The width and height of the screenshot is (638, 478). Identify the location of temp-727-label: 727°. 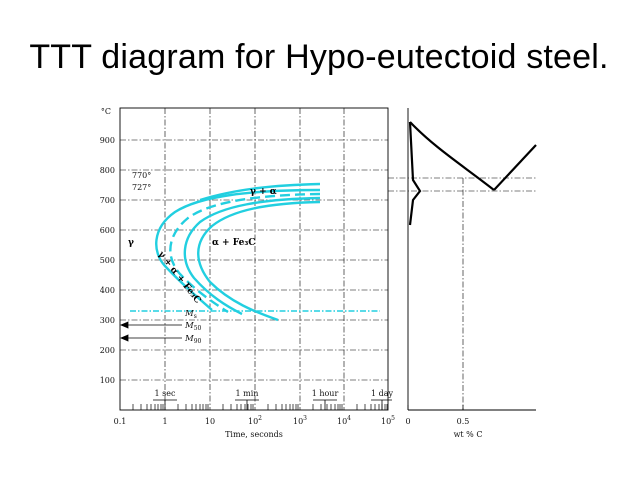
(141, 187).